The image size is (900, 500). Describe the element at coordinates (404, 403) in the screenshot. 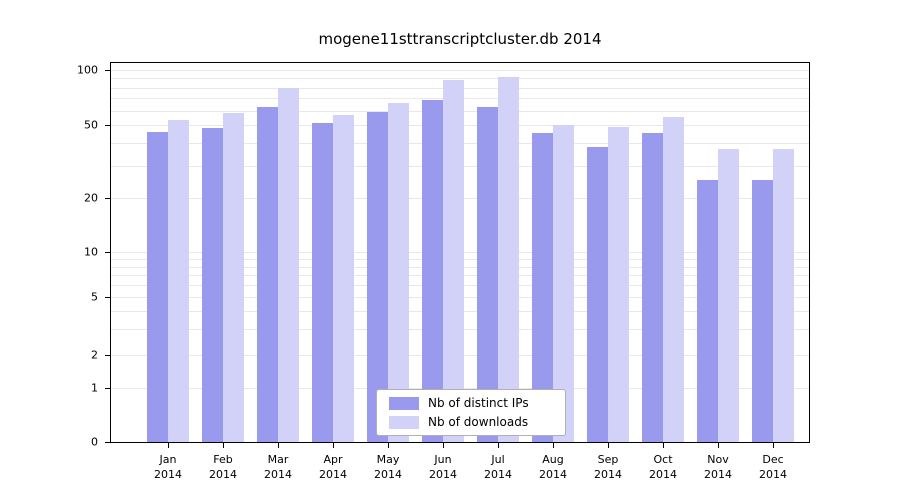

I see `legend-swatch-distinct-ips` at that location.